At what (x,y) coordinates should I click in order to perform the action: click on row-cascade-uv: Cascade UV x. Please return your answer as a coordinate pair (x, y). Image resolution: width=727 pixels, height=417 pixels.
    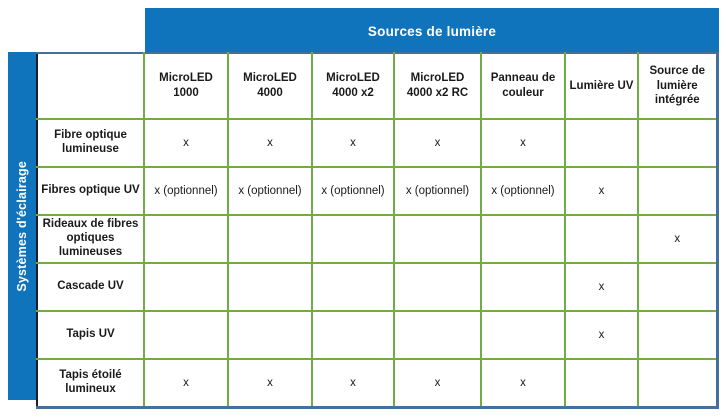
    Looking at the image, I should click on (377, 287).